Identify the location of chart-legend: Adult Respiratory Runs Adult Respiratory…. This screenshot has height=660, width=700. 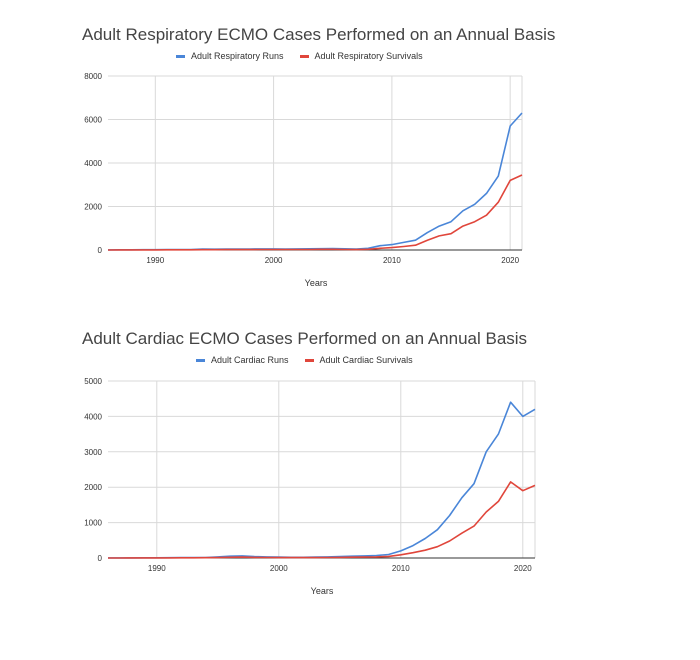
(307, 56).